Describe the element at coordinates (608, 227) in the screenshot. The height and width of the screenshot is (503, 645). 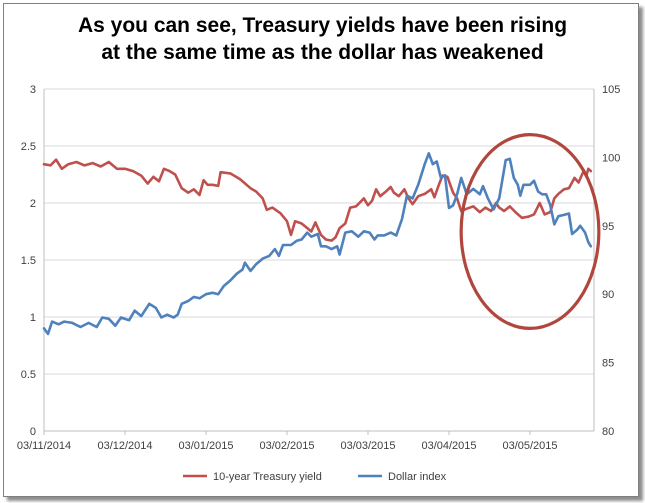
I see `right-axis-tick-label: 95` at that location.